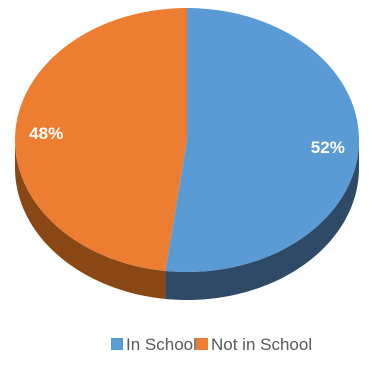 The height and width of the screenshot is (385, 374). Describe the element at coordinates (117, 344) in the screenshot. I see `legend-swatch-in-school` at that location.